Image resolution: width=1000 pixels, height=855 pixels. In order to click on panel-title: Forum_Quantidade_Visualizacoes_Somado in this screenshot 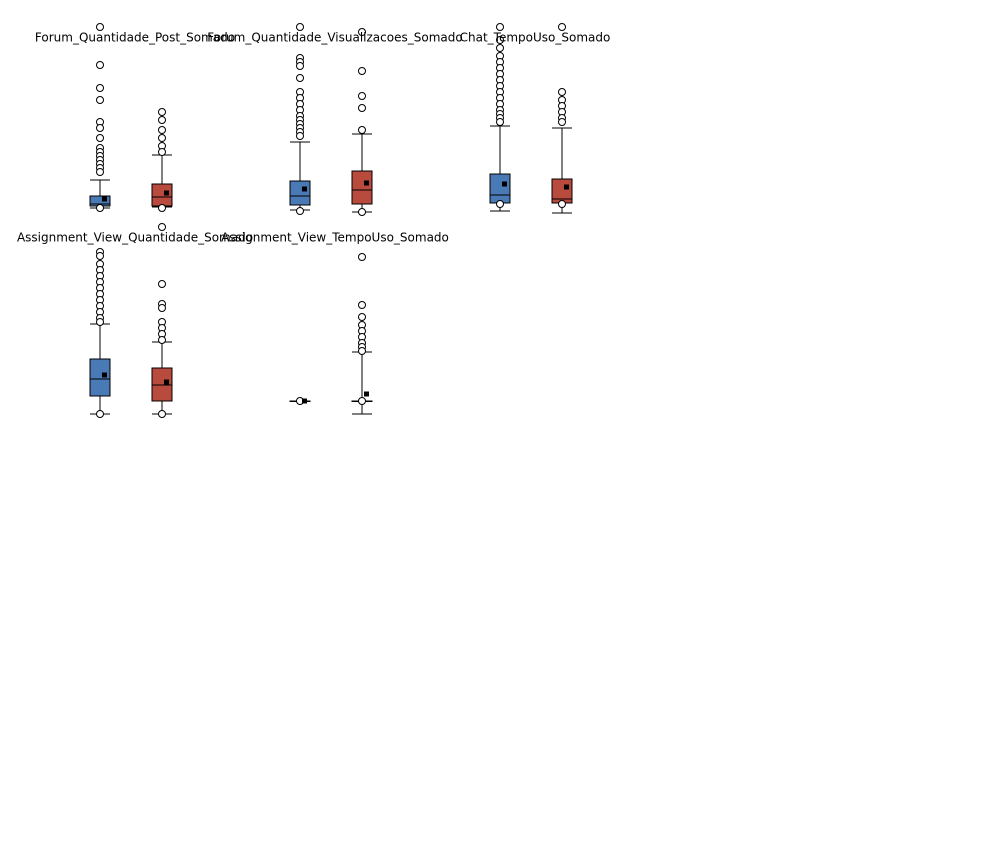, I will do `click(334, 38)`.